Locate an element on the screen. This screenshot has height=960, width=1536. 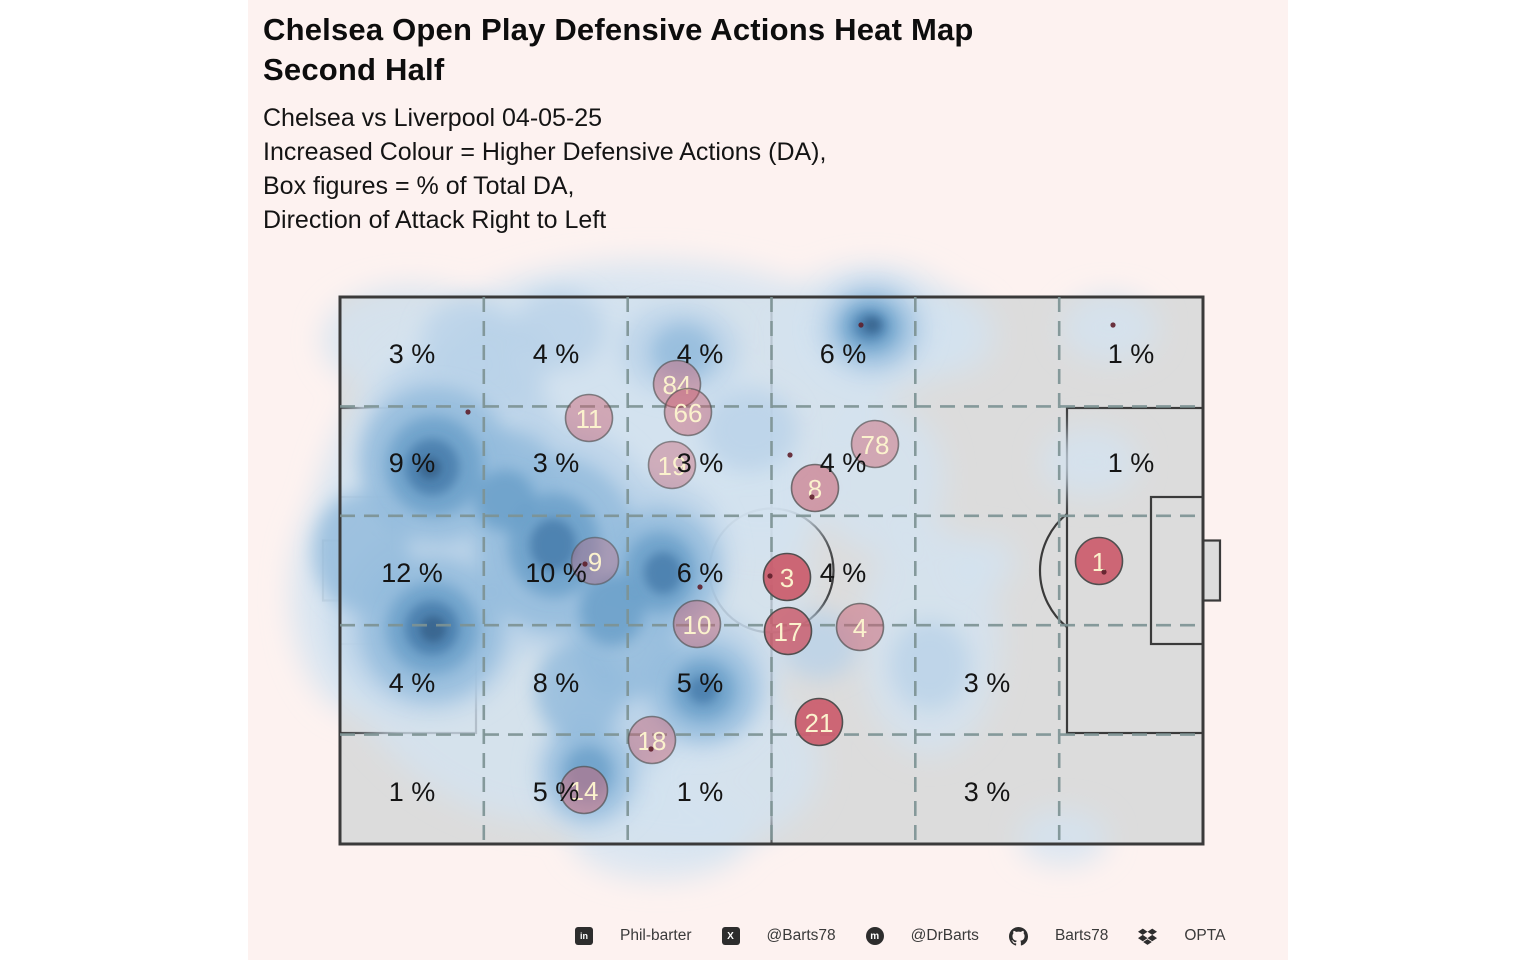
player-marker: 3 is located at coordinates (787, 577).